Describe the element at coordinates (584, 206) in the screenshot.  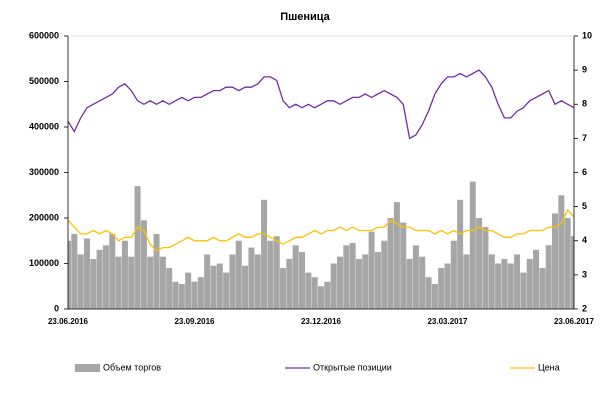
I see `y2-tick-label: 5` at that location.